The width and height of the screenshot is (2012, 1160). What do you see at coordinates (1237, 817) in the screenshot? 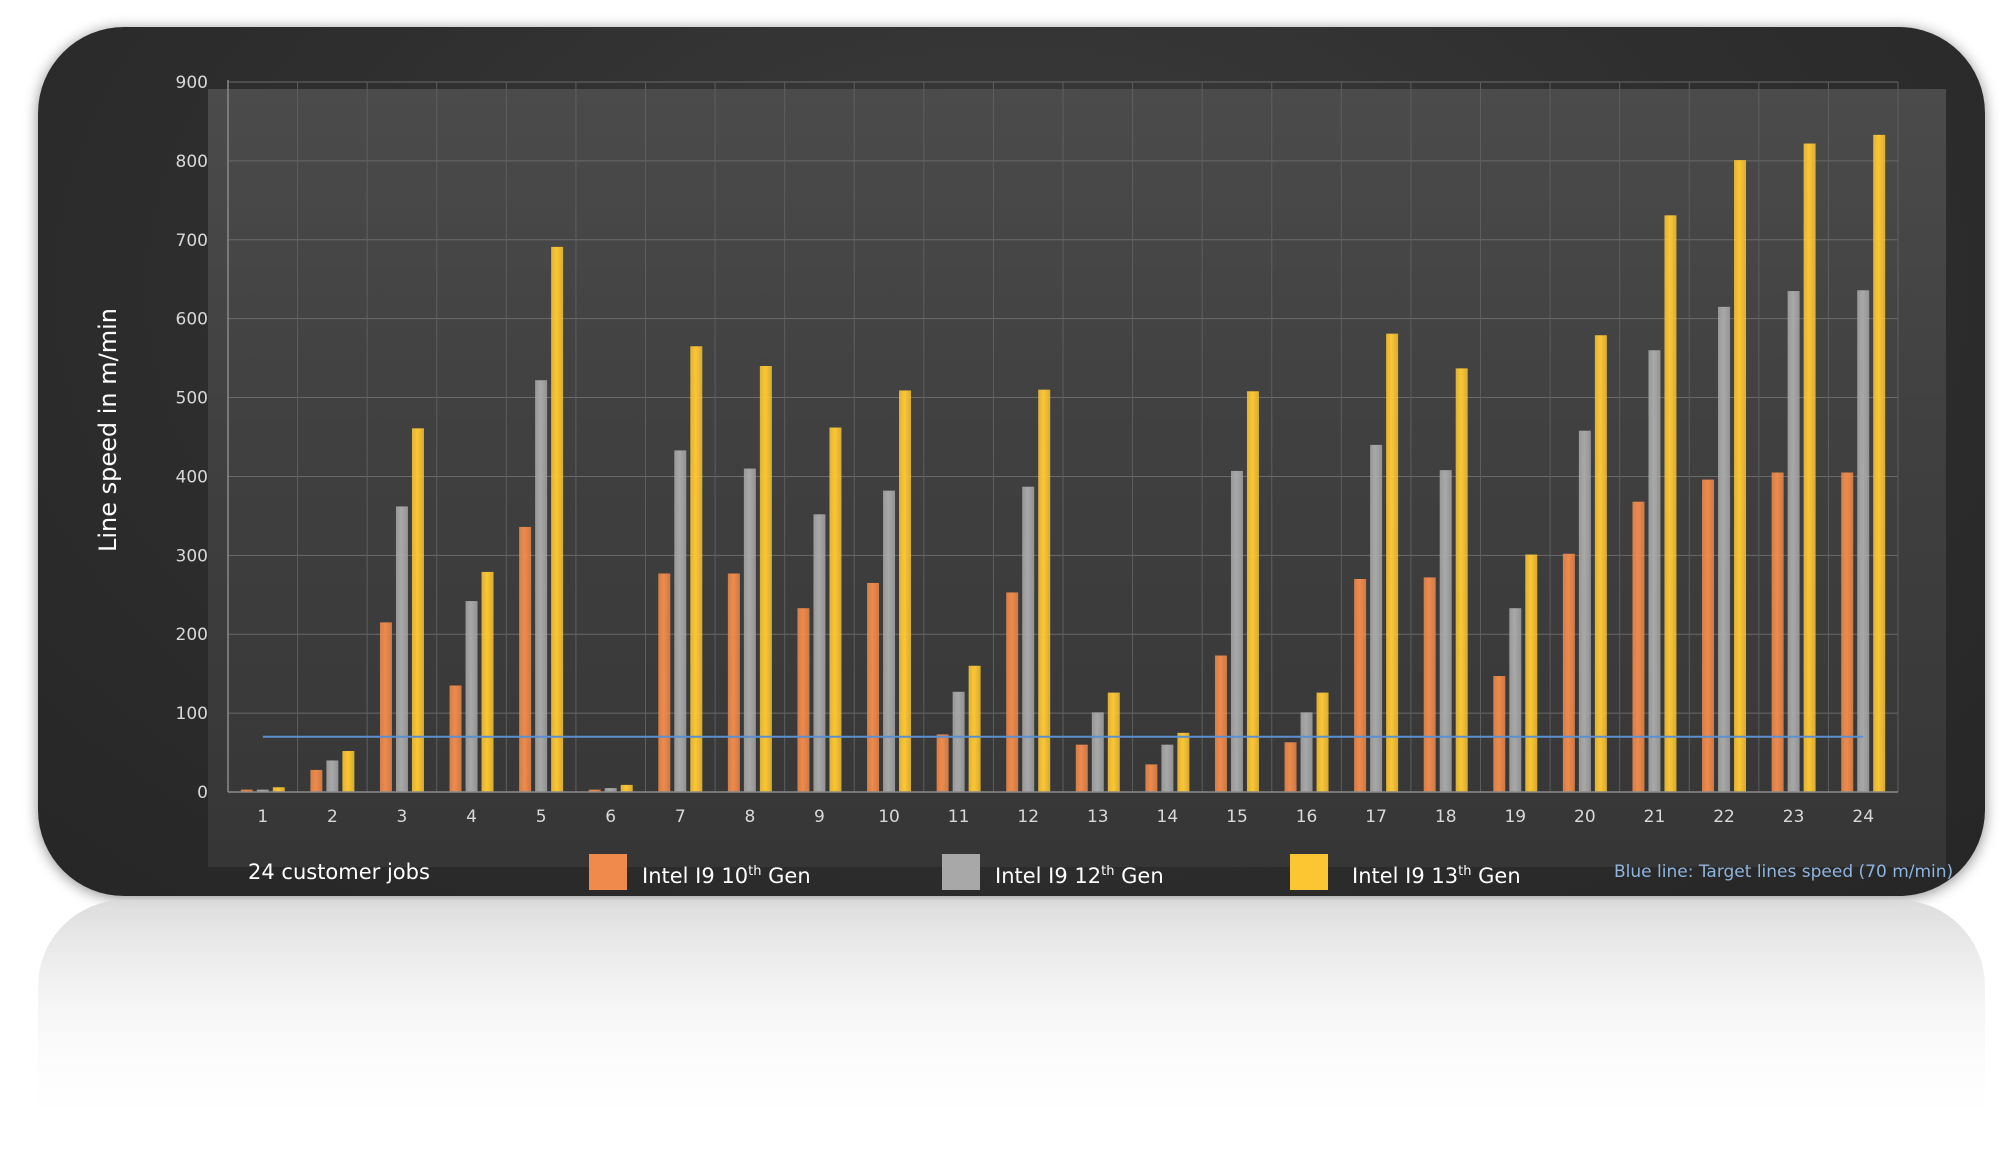
I see `x-tick-label: 15` at bounding box center [1237, 817].